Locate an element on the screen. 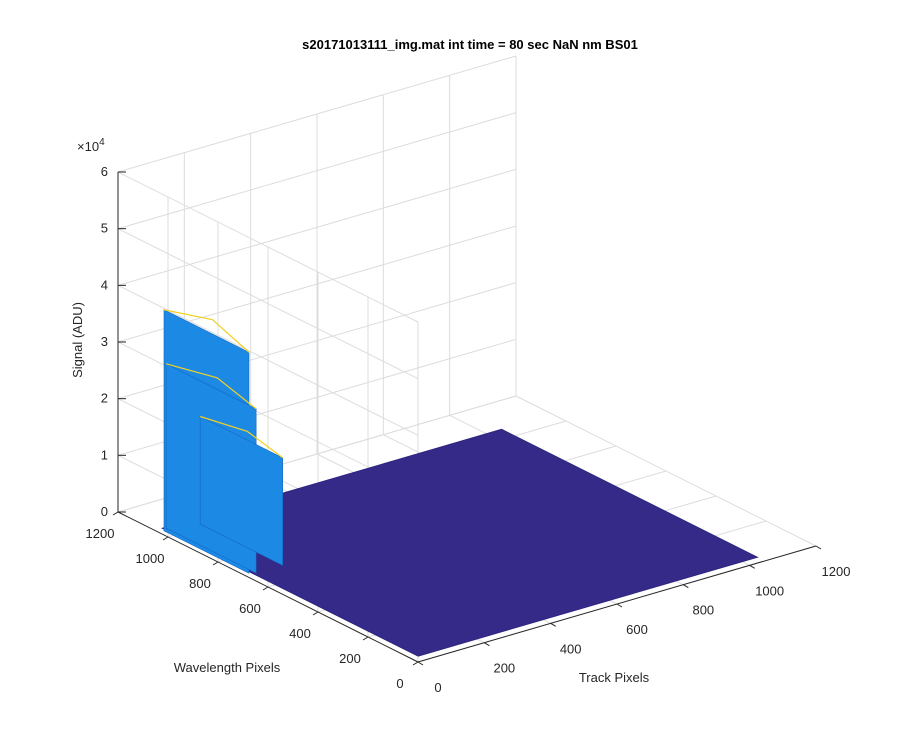 This screenshot has width=900, height=750. y-tick-label: 200 is located at coordinates (350, 658).